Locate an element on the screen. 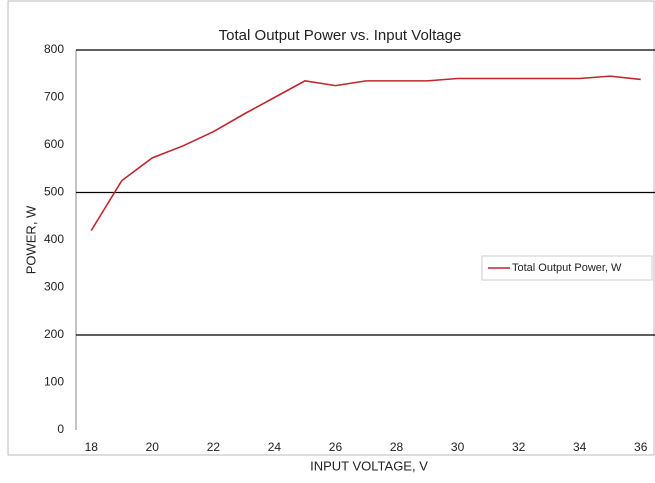 The width and height of the screenshot is (655, 483). x-tick-label: 22 is located at coordinates (214, 447).